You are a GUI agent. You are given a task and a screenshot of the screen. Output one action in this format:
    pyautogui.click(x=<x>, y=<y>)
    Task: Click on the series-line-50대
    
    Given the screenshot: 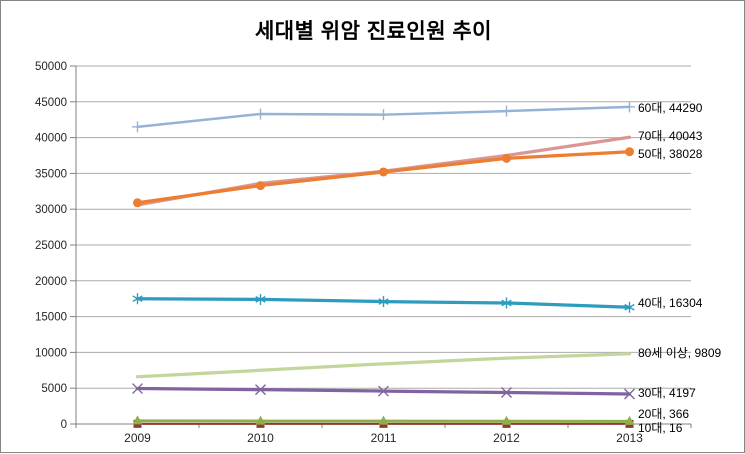 What is the action you would take?
    pyautogui.click(x=384, y=177)
    